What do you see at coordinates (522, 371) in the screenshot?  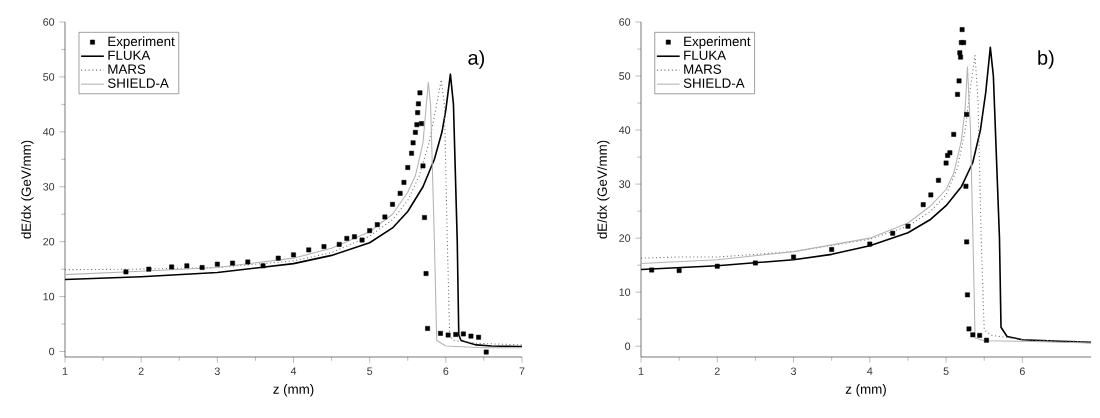 I see `x-tick-label: 7` at bounding box center [522, 371].